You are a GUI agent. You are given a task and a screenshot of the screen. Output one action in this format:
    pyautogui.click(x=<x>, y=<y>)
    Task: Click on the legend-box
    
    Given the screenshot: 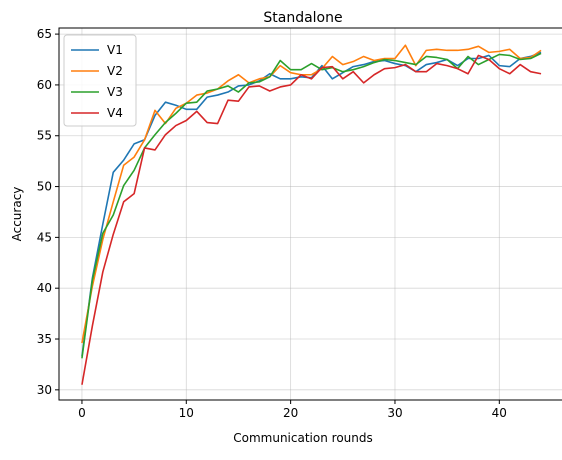 What is the action you would take?
    pyautogui.click(x=100, y=80)
    